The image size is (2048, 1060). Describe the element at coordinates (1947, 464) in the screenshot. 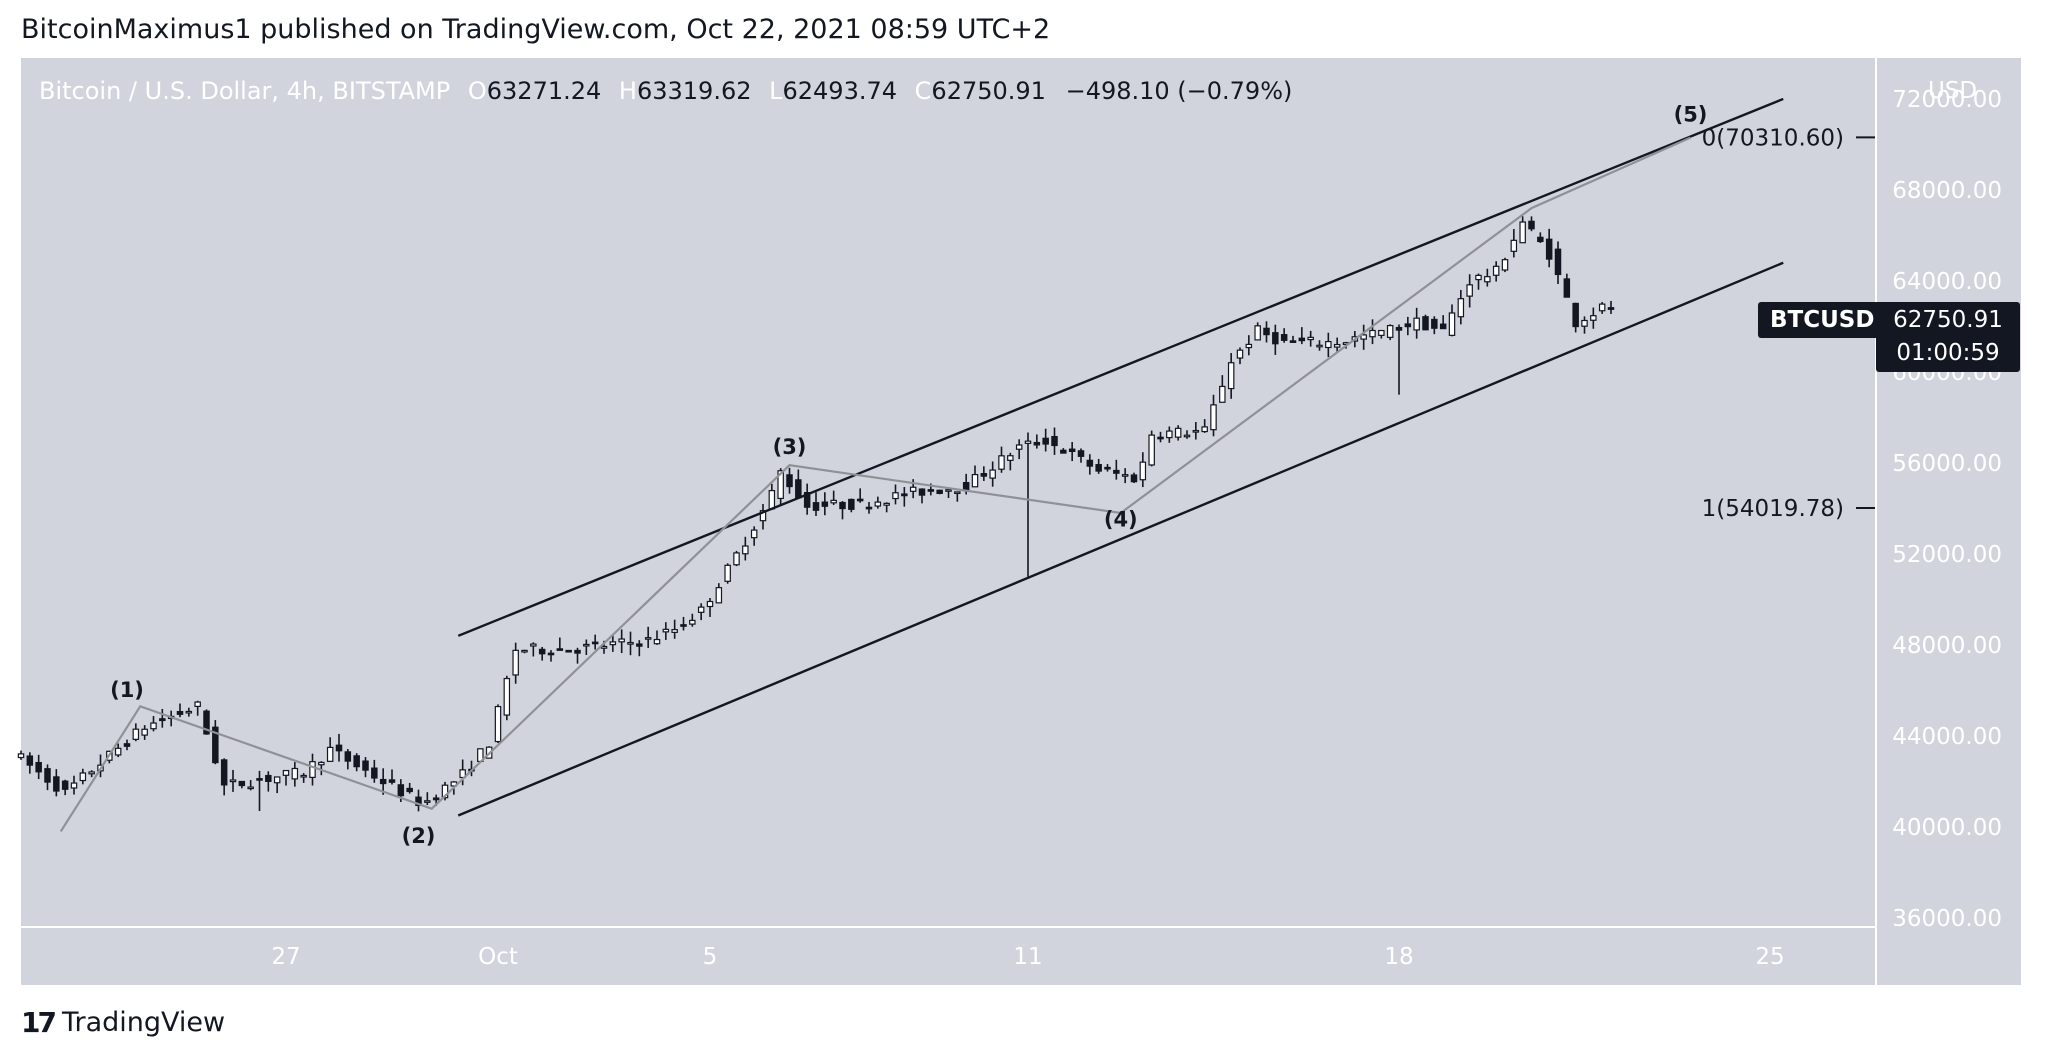

I see `price-tick-label: 56000.00` at that location.